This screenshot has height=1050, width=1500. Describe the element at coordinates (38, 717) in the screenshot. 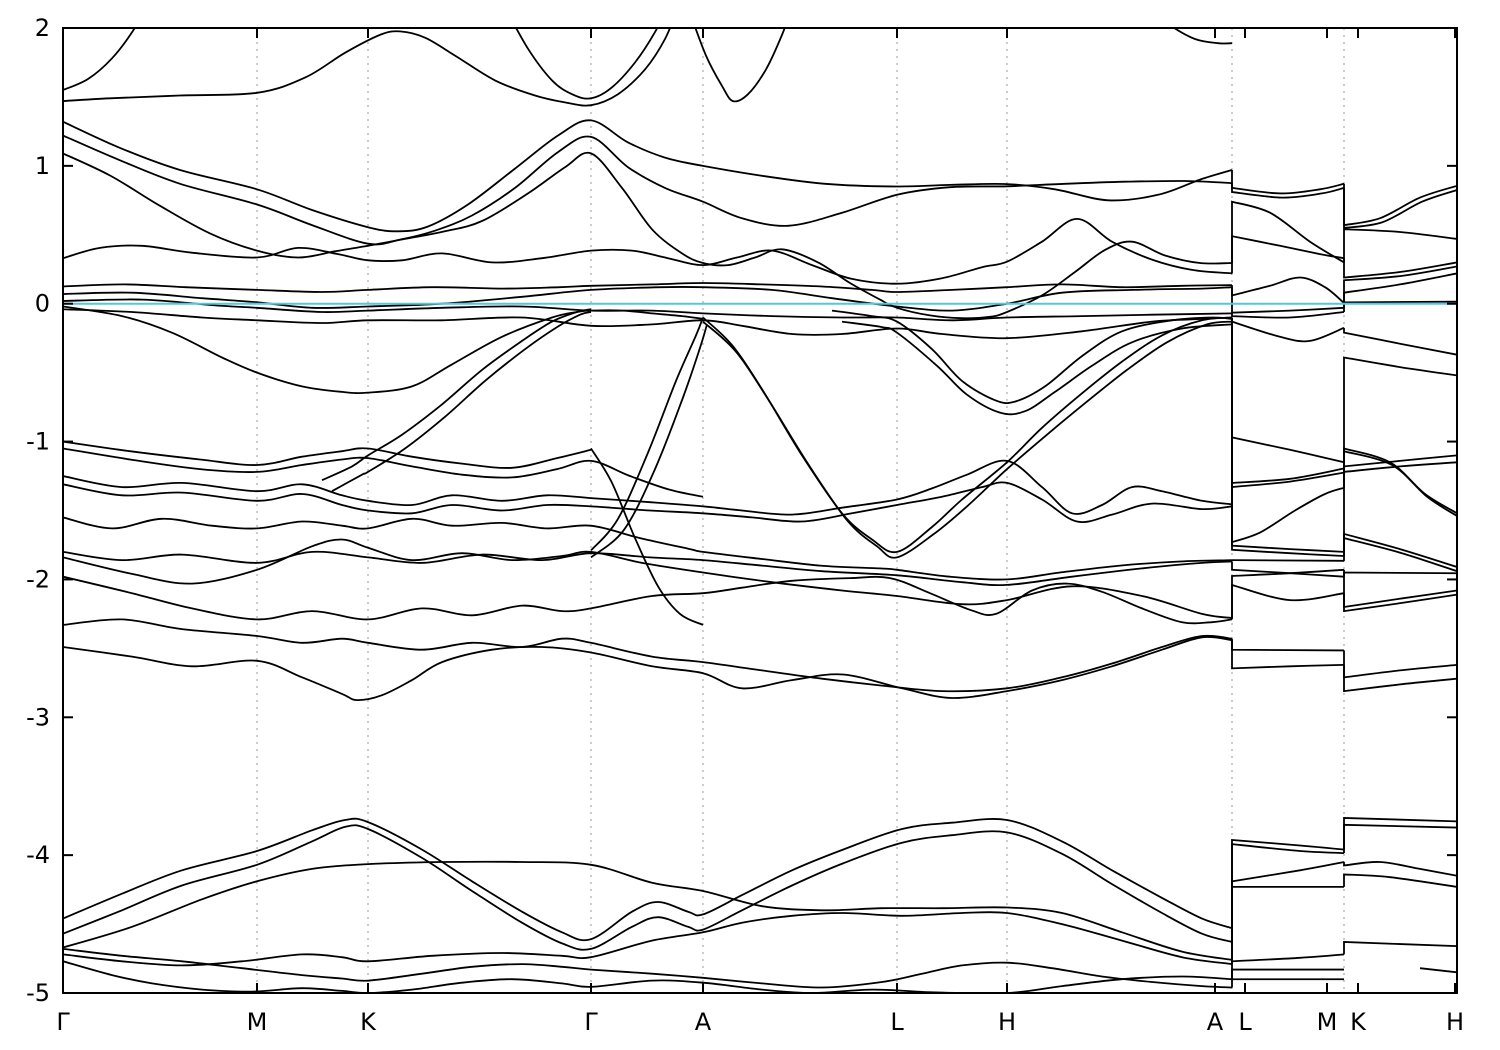

I see `y-tick-label: -3` at that location.